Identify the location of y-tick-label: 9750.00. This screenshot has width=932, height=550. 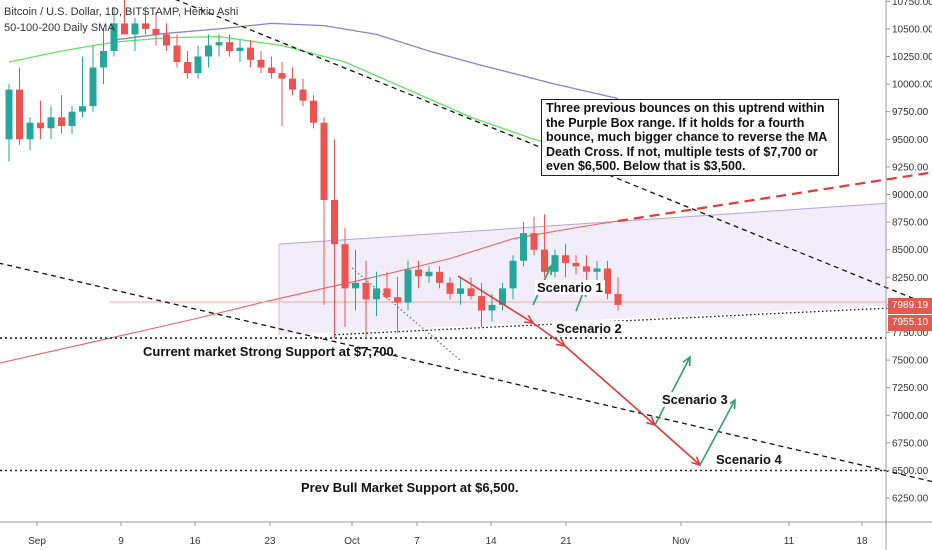
(910, 112).